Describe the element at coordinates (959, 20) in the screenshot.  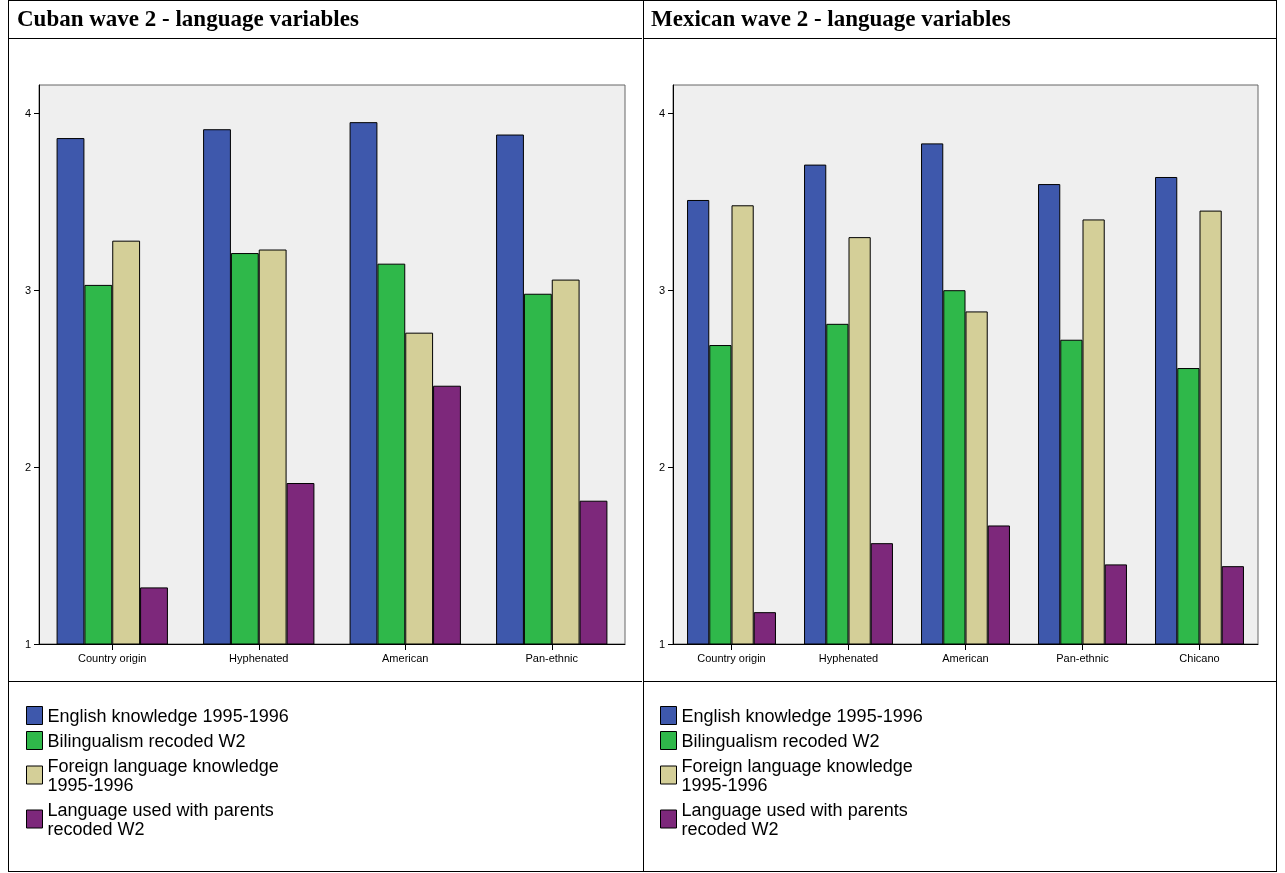
I see `chart-title: Mexican wave 2 - language variables` at that location.